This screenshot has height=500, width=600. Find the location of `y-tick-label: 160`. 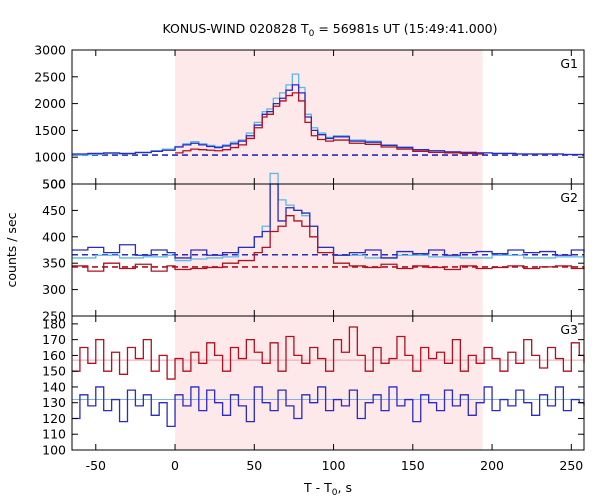

y-tick-label: 160 is located at coordinates (54, 355).